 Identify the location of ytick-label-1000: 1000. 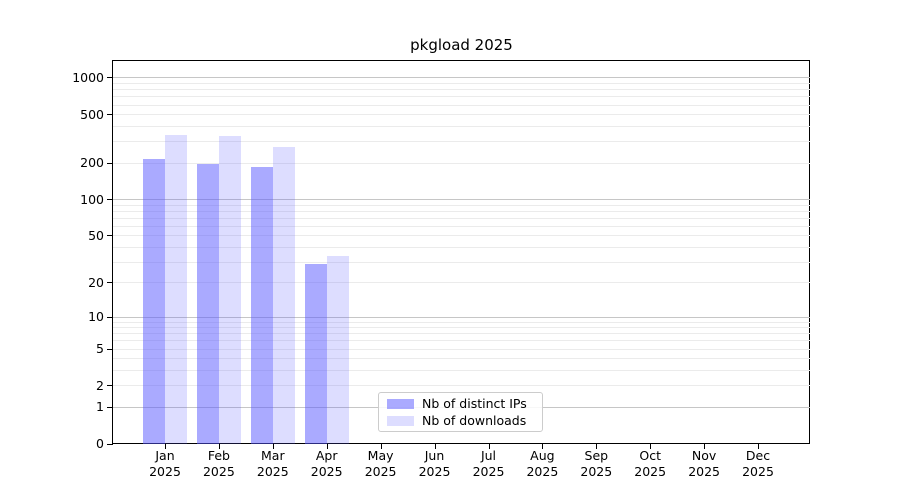
(88, 77).